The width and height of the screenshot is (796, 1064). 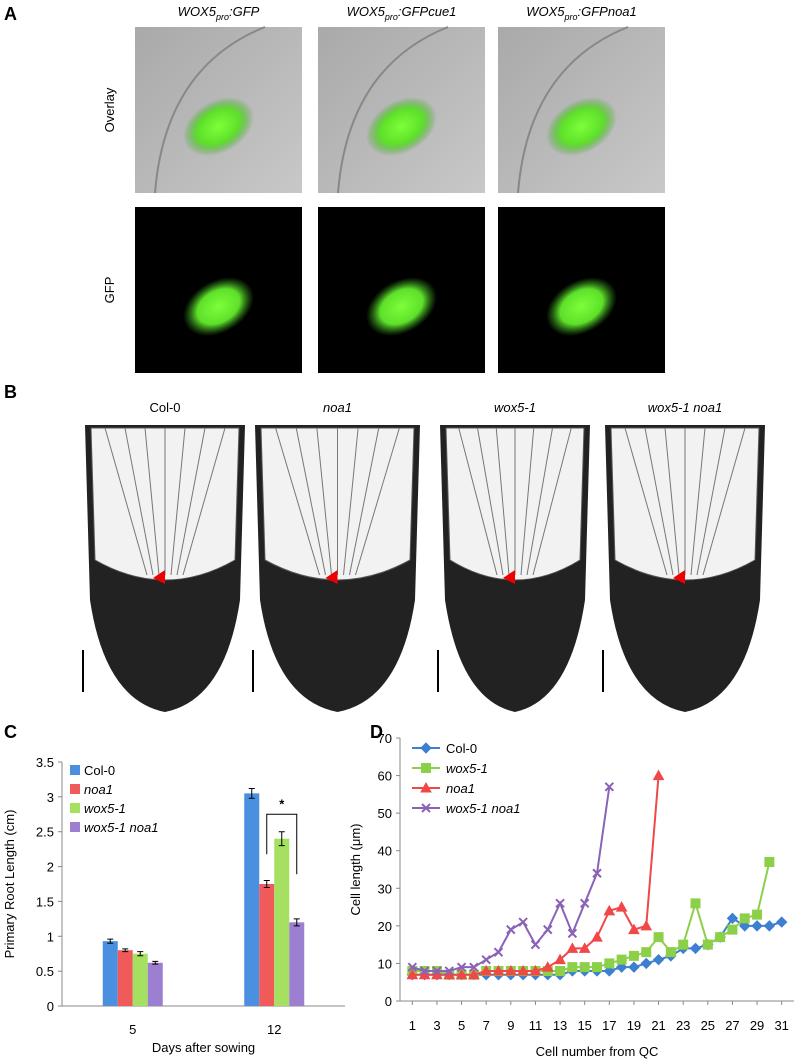 I want to click on title-sub: pro, so click(x=571, y=17).